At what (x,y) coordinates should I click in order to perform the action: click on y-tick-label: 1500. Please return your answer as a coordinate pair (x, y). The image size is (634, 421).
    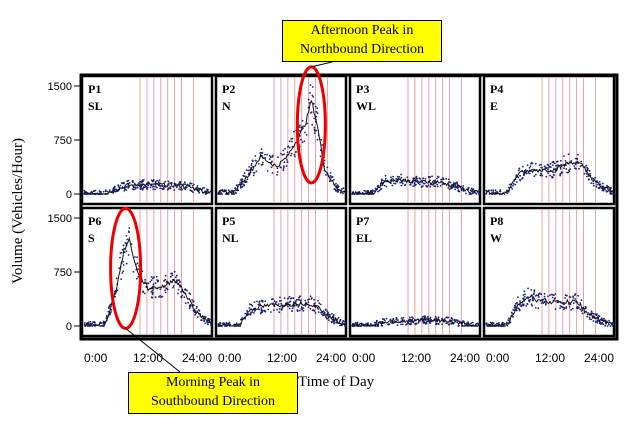
    Looking at the image, I should click on (60, 219).